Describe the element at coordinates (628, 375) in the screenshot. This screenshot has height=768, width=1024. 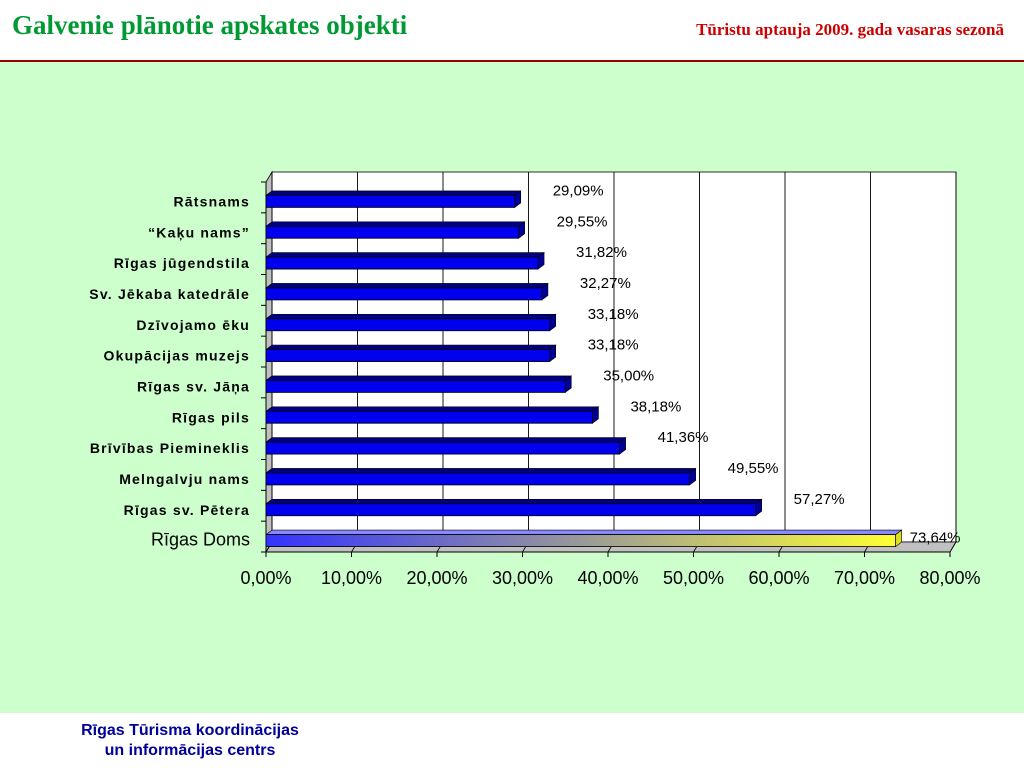
I see `data-label: 35,00%` at that location.